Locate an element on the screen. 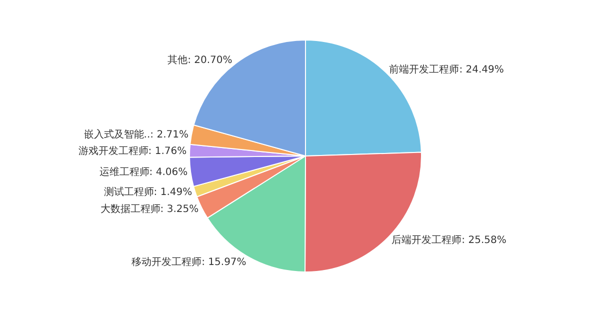  slice-label: 其他: 20.70% is located at coordinates (200, 60).